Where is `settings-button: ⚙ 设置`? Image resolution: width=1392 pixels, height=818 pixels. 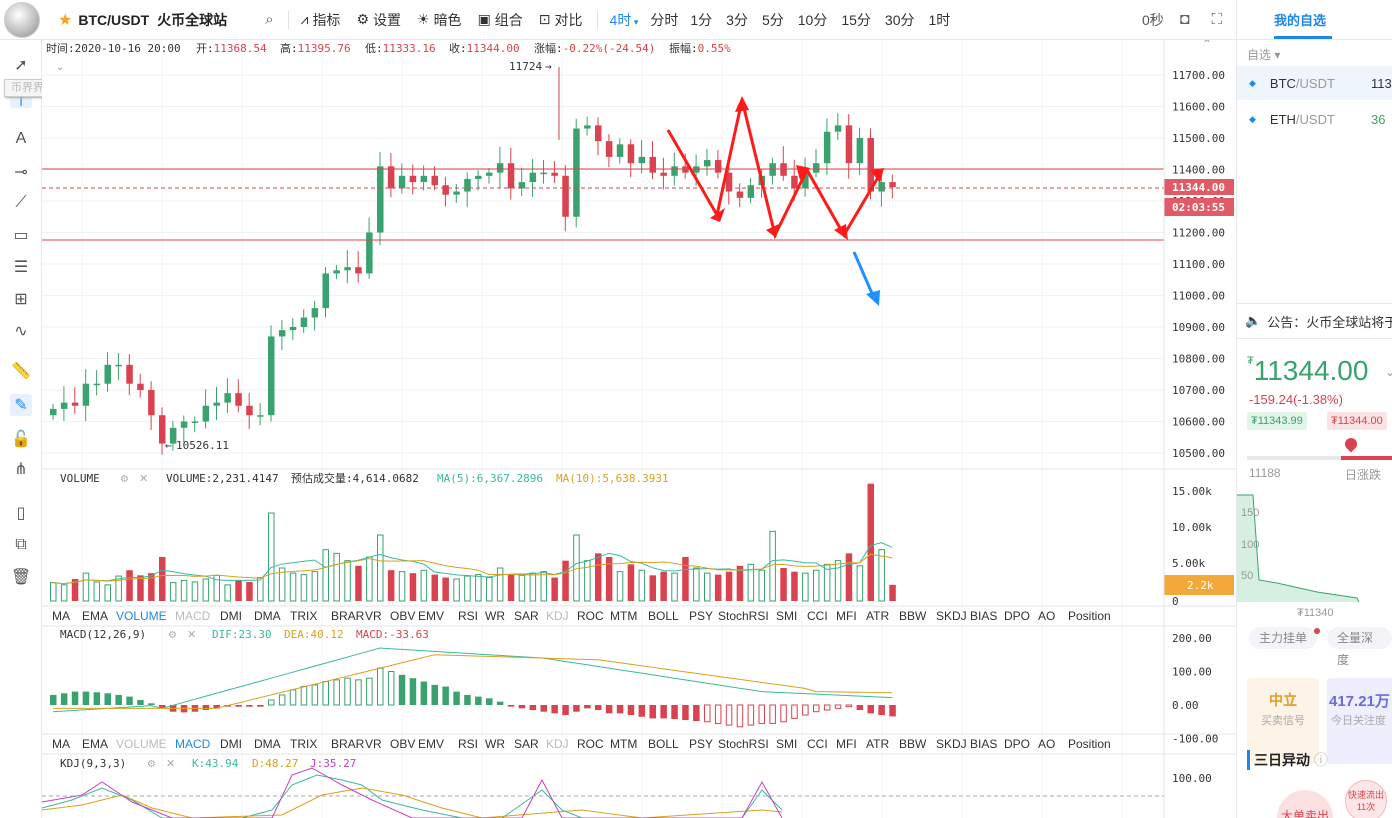
settings-button: ⚙ 设置 is located at coordinates (378, 19).